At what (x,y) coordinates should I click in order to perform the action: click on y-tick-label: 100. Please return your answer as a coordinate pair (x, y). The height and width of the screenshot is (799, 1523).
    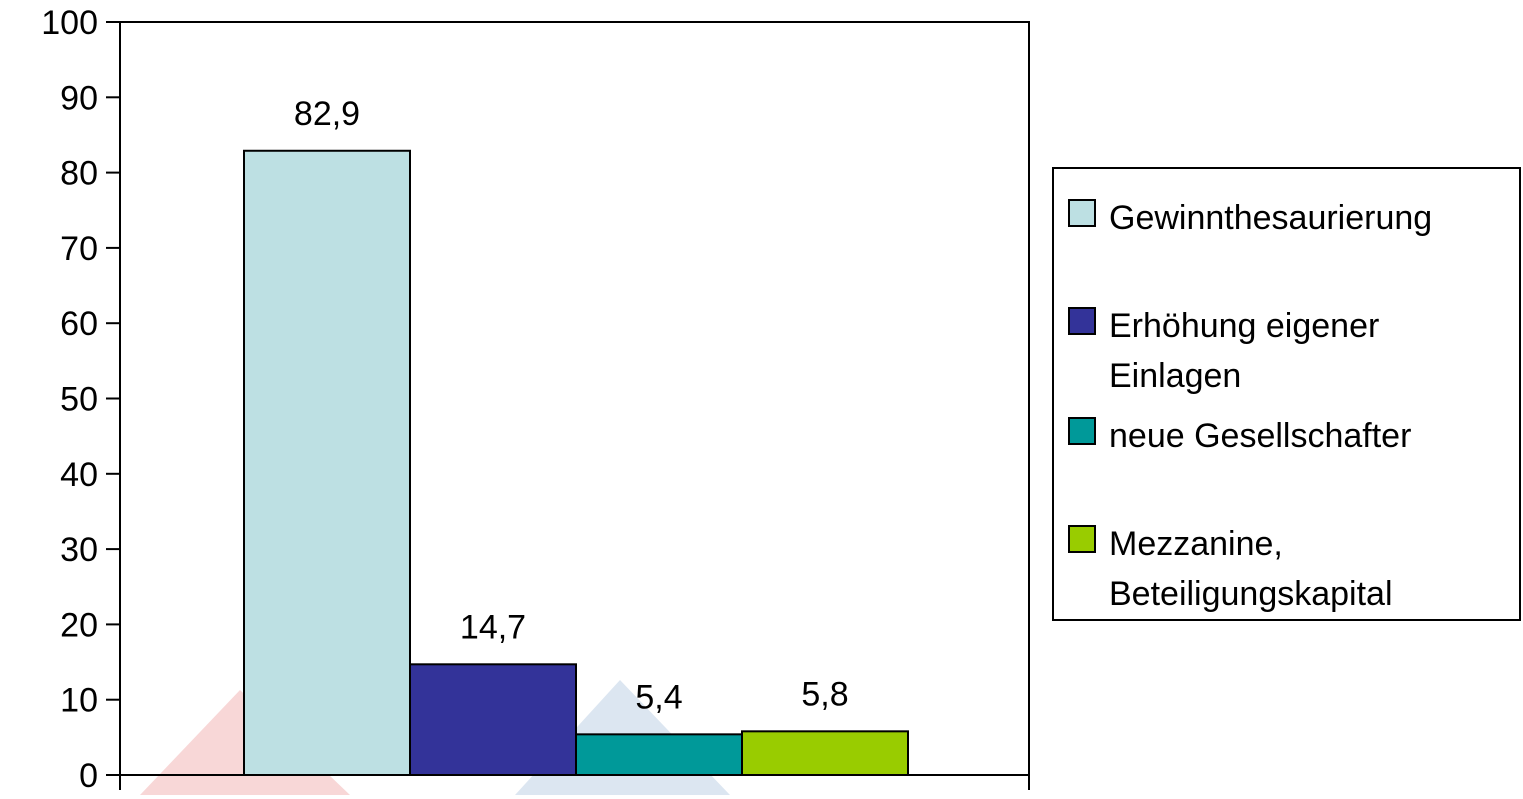
    Looking at the image, I should click on (69, 23).